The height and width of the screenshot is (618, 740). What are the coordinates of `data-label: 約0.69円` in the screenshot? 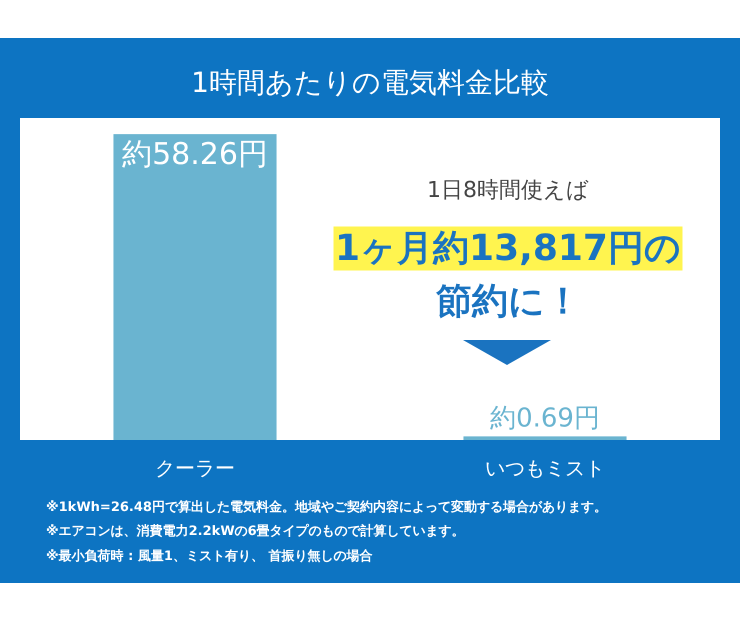 It's located at (545, 418).